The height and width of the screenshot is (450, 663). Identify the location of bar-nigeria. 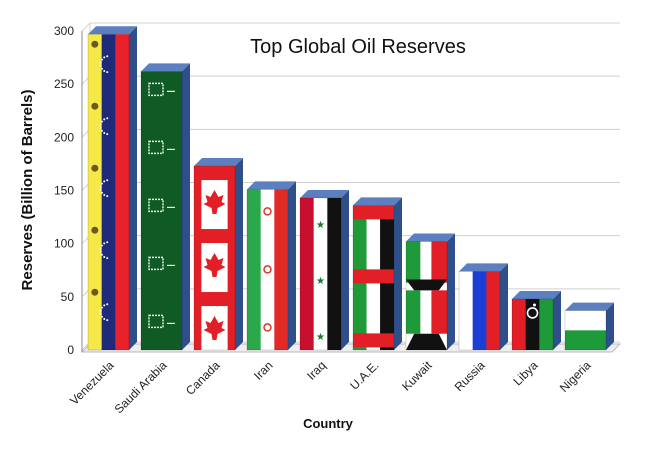
(589, 326).